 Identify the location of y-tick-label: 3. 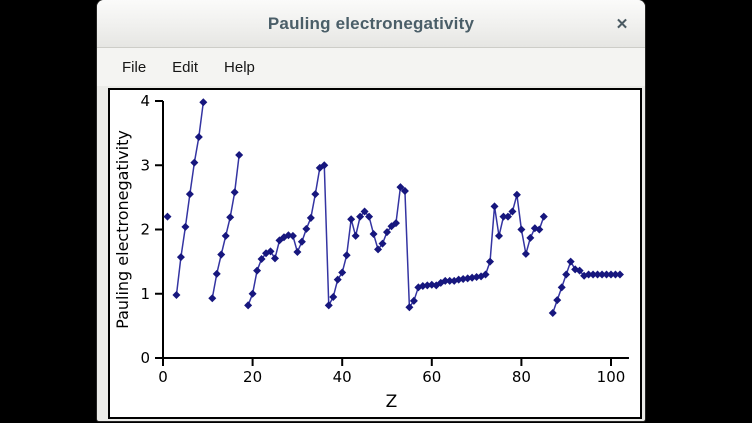
(145, 165).